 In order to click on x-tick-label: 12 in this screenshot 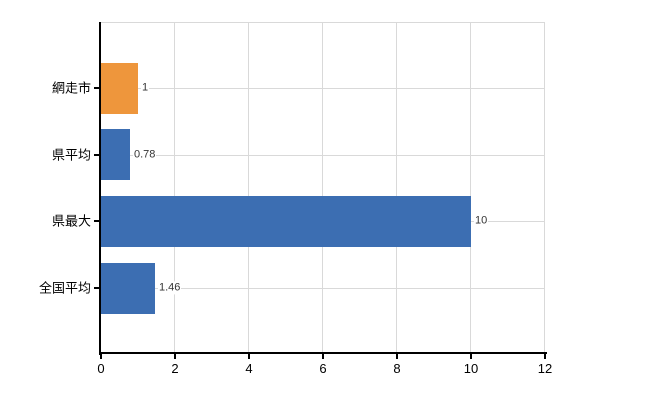, I will do `click(545, 368)`.